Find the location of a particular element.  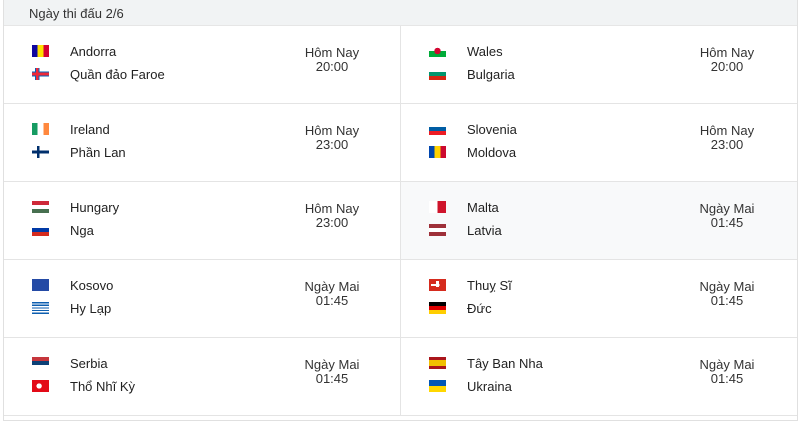

away-team: Quần đảo Faroe is located at coordinates (98, 74).